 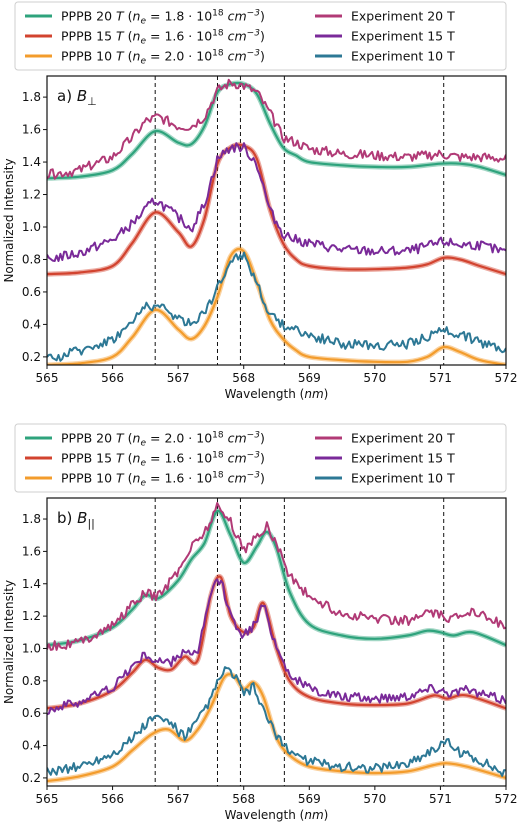 I want to click on panel-label: b) B||, so click(x=76, y=519).